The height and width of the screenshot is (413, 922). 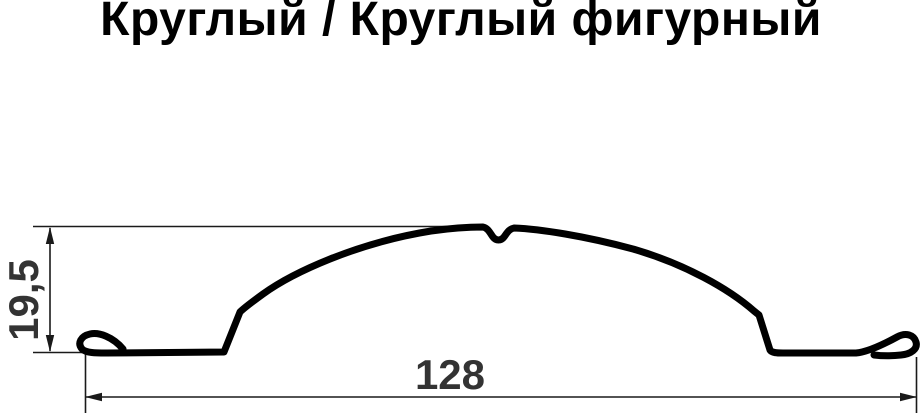 I want to click on height-arrow-up-icon, so click(x=50, y=235).